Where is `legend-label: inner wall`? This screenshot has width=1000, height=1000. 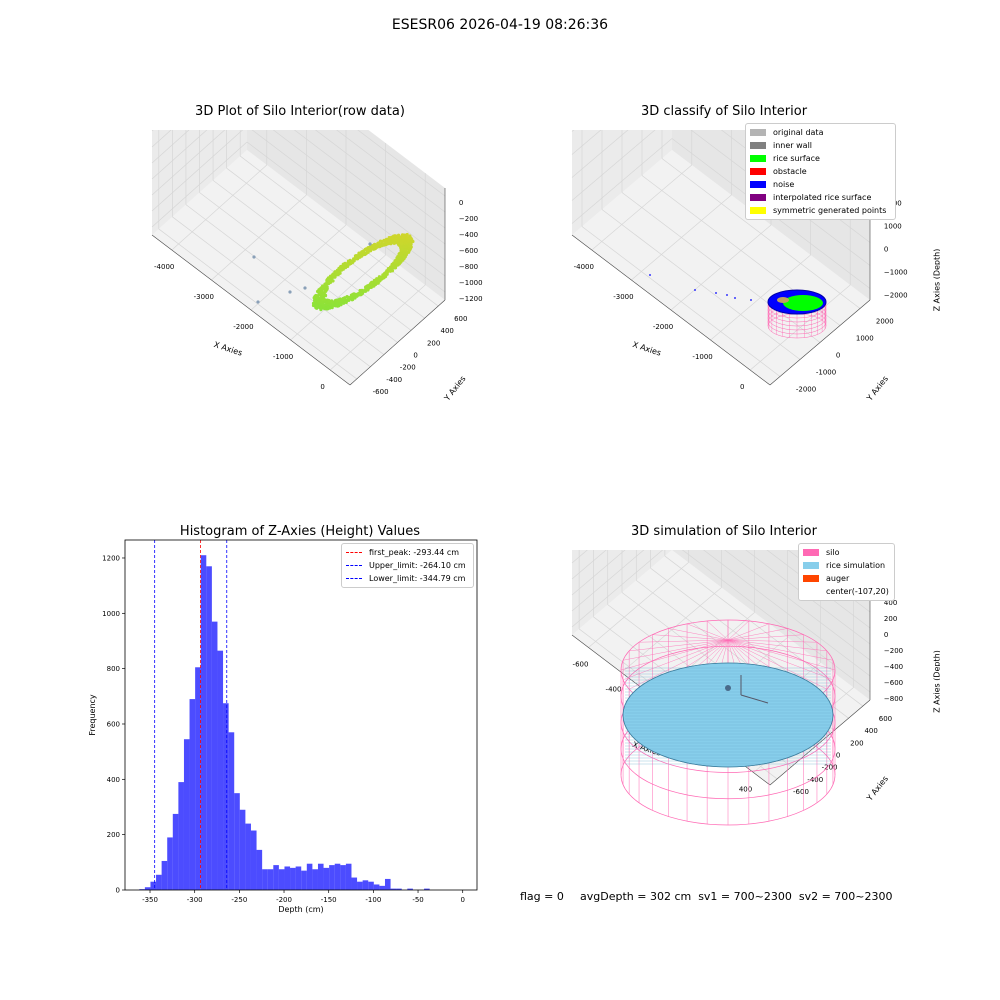
legend-label: inner wall is located at coordinates (792, 145).